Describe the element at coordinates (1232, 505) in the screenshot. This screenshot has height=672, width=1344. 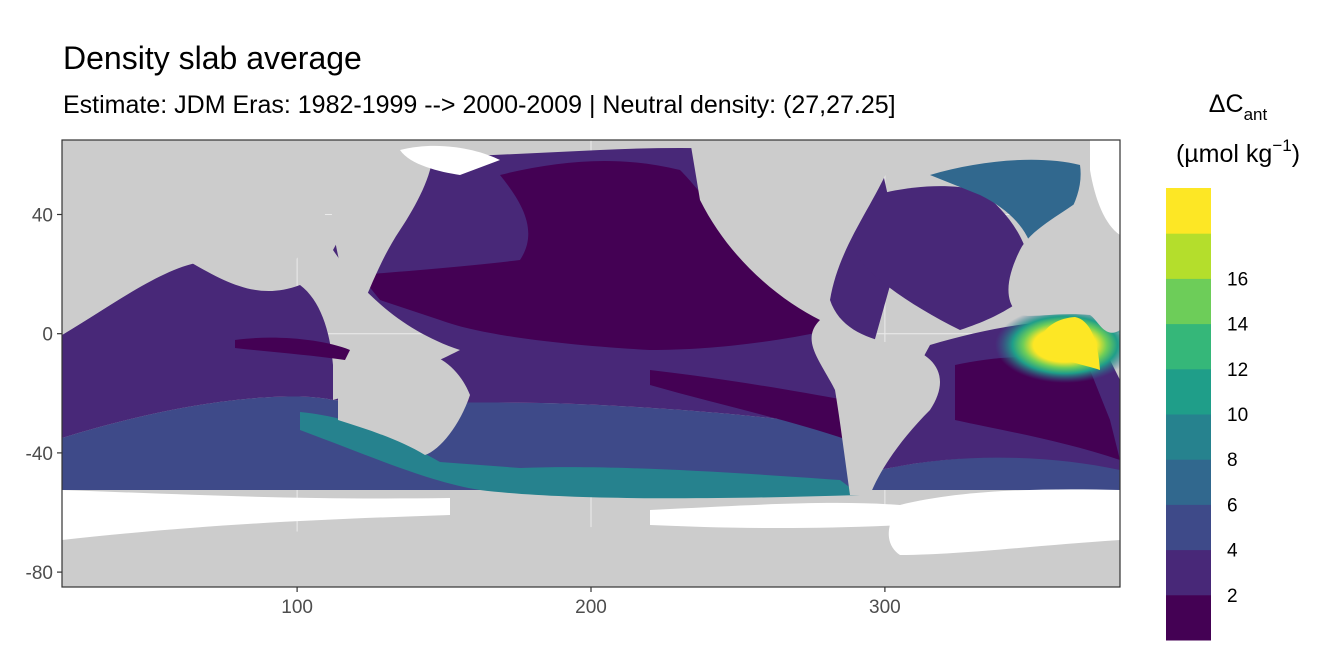
I see `legend-label: 6` at that location.